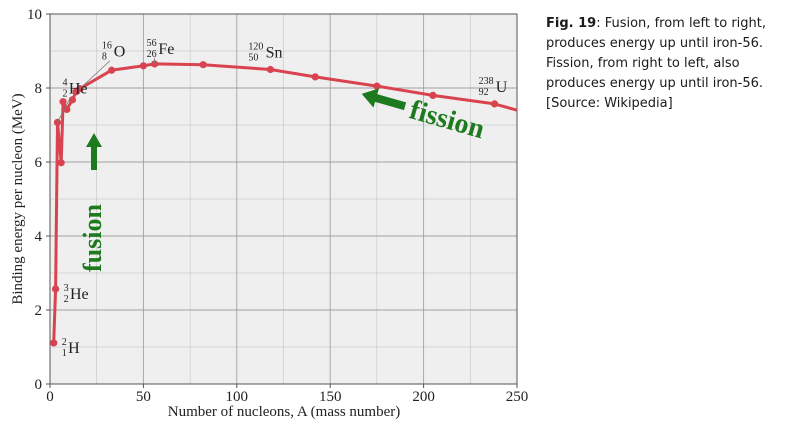 The width and height of the screenshot is (795, 431). Describe the element at coordinates (571, 23) in the screenshot. I see `figure-number: Fig. 19` at that location.